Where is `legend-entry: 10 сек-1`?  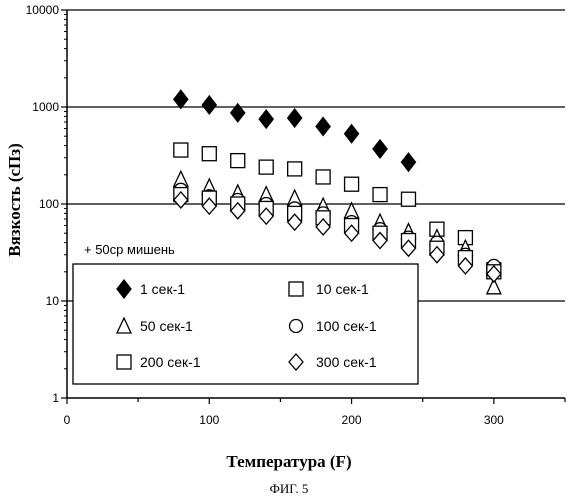 legend-entry: 10 сек-1 is located at coordinates (342, 289).